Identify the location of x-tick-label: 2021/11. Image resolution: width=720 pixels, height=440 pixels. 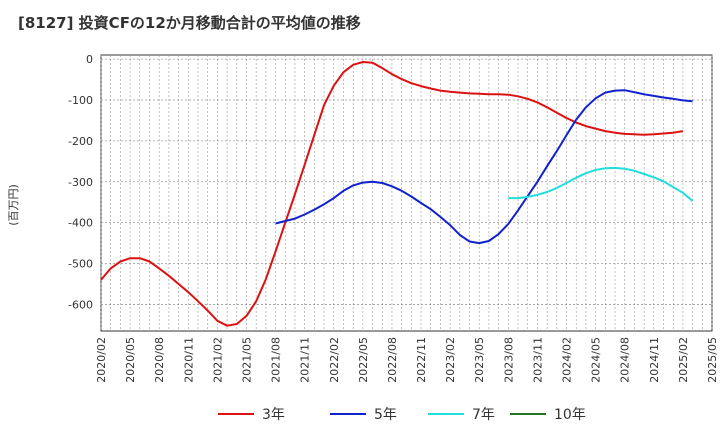
(305, 360).